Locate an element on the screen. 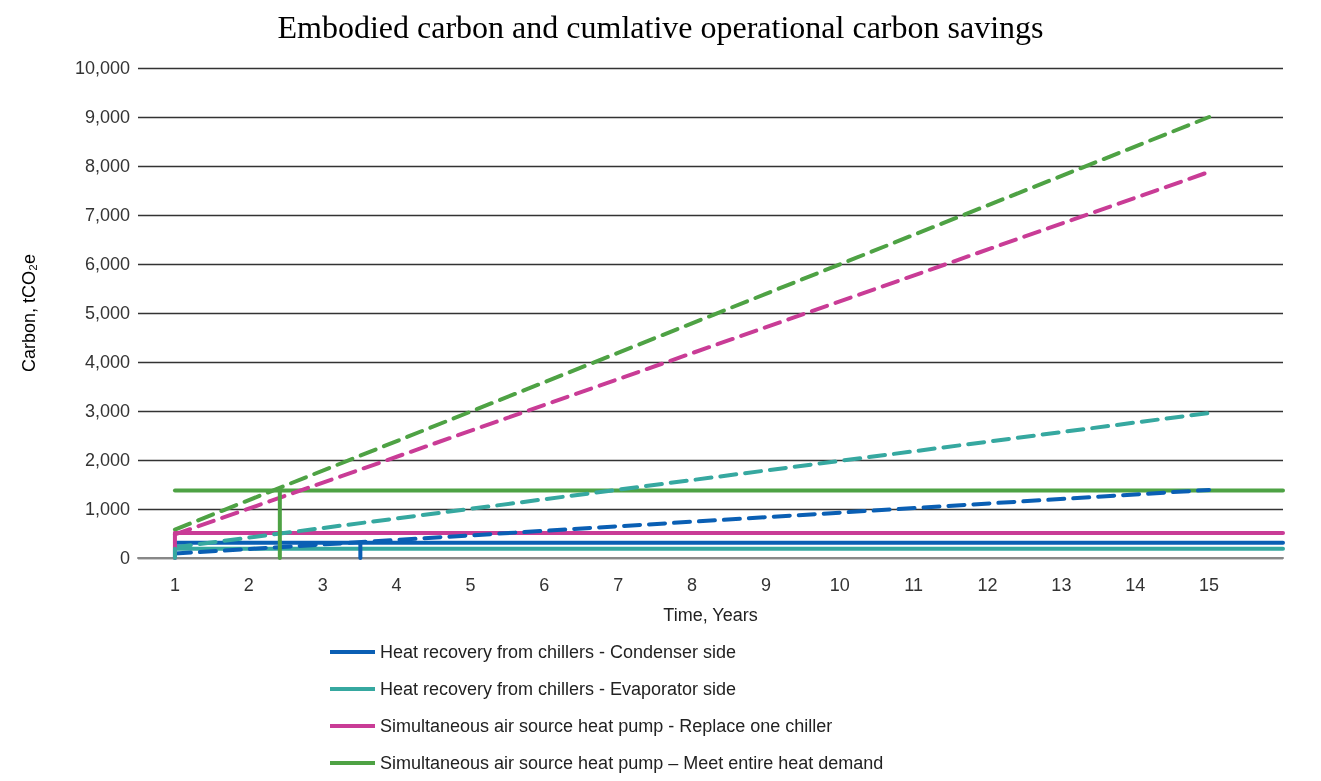 The width and height of the screenshot is (1321, 781). x-tick-label: 14 is located at coordinates (1135, 585).